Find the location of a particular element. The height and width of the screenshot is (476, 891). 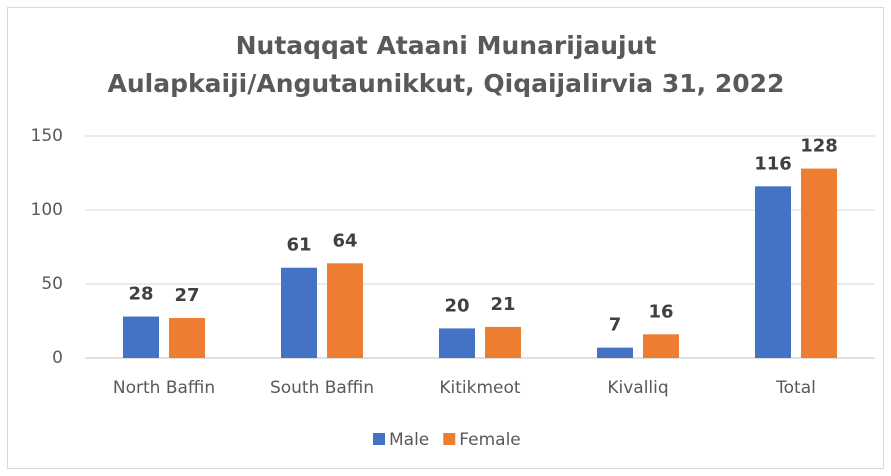

y-tick-label: 0 is located at coordinates (57, 358).